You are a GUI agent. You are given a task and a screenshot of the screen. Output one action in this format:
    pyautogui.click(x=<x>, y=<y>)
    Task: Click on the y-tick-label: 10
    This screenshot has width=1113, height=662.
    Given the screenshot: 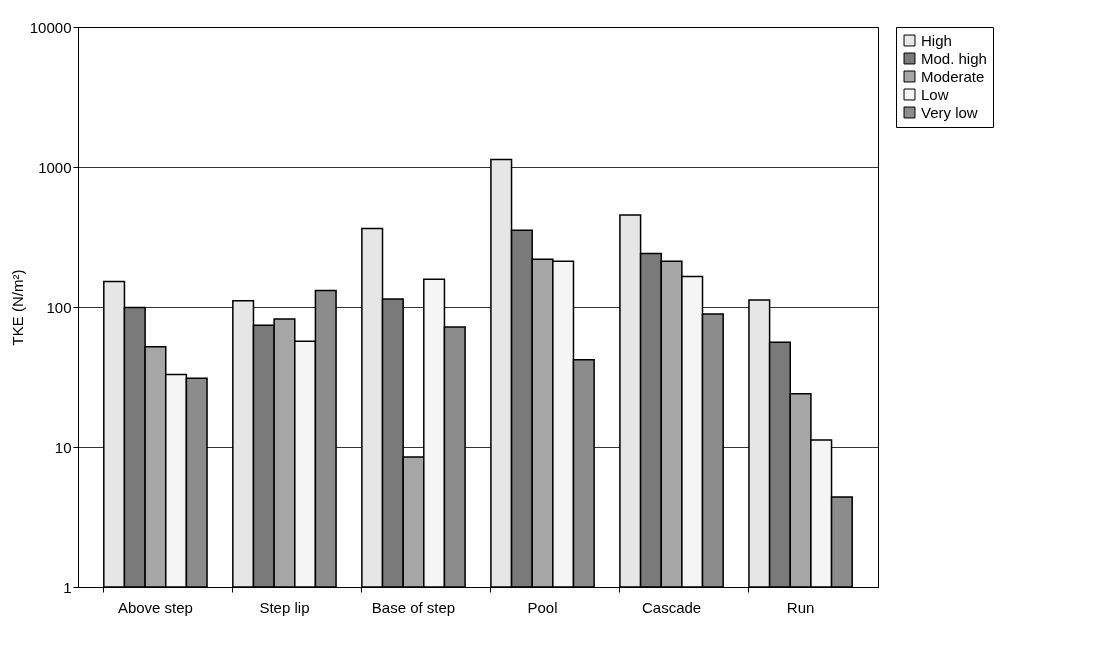 What is the action you would take?
    pyautogui.click(x=63, y=447)
    